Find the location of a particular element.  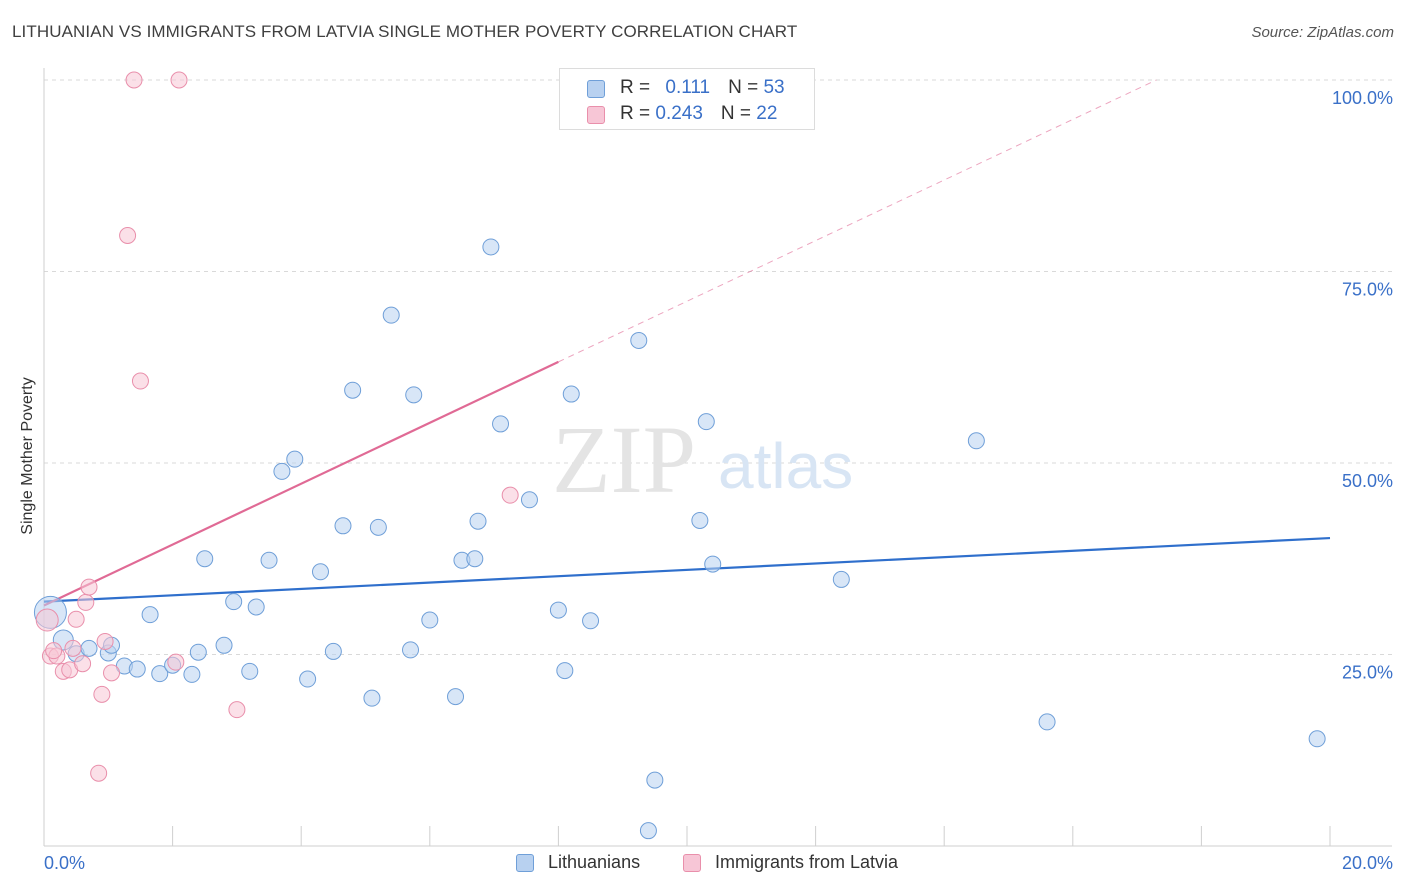

trend-line-latvia-extension is located at coordinates (857, 221).